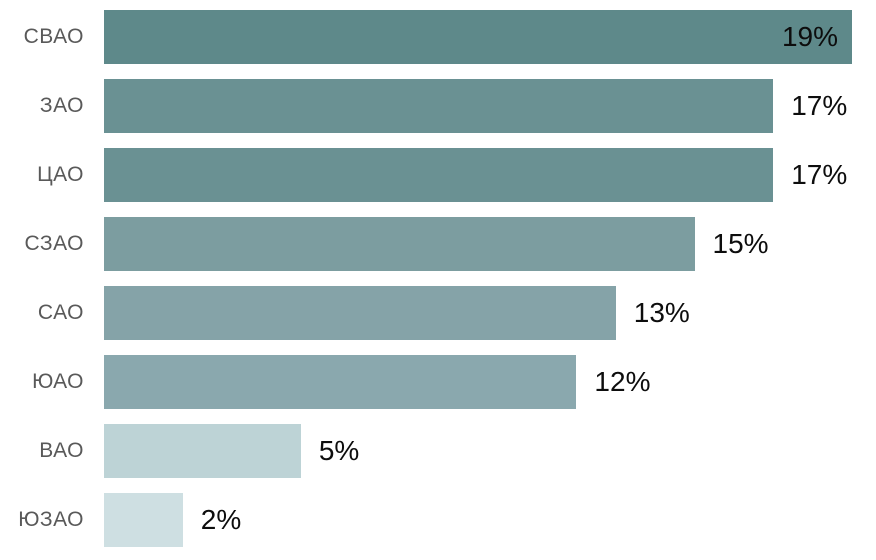 The width and height of the screenshot is (876, 560). I want to click on chart-row: САО 13%, so click(438, 313).